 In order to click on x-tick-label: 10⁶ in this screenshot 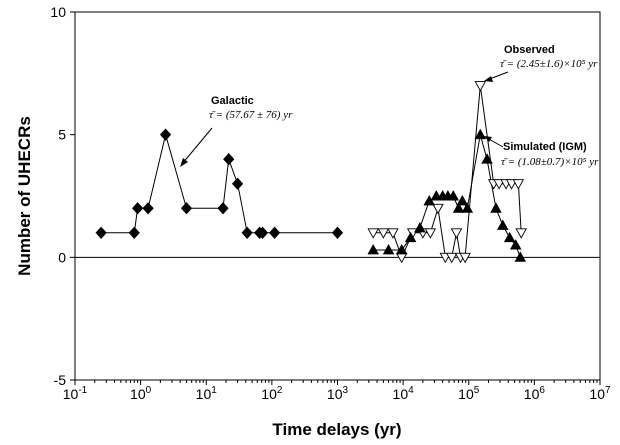, I will do `click(535, 393)`.